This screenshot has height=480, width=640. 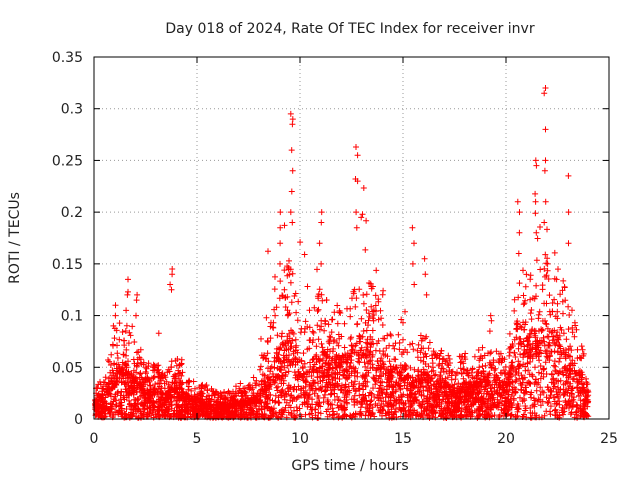 I want to click on y-tick-label: 0.35, so click(x=67, y=58).